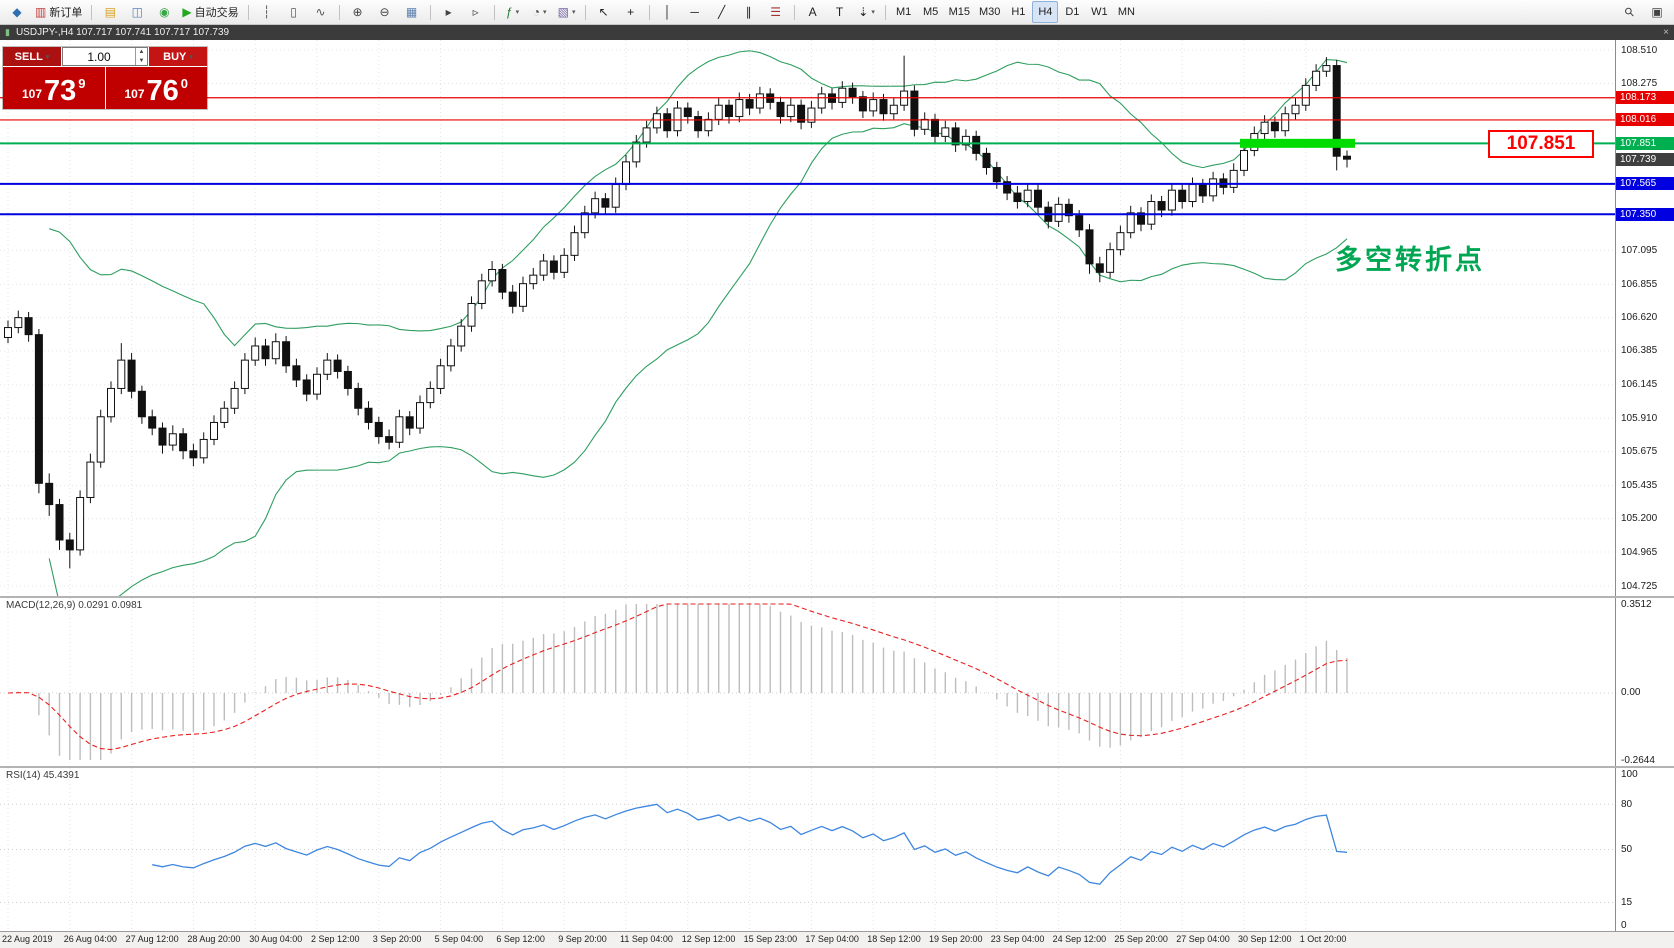 This screenshot has height=948, width=1674. What do you see at coordinates (156, 88) in the screenshot?
I see `buy-price: 107 76 0` at bounding box center [156, 88].